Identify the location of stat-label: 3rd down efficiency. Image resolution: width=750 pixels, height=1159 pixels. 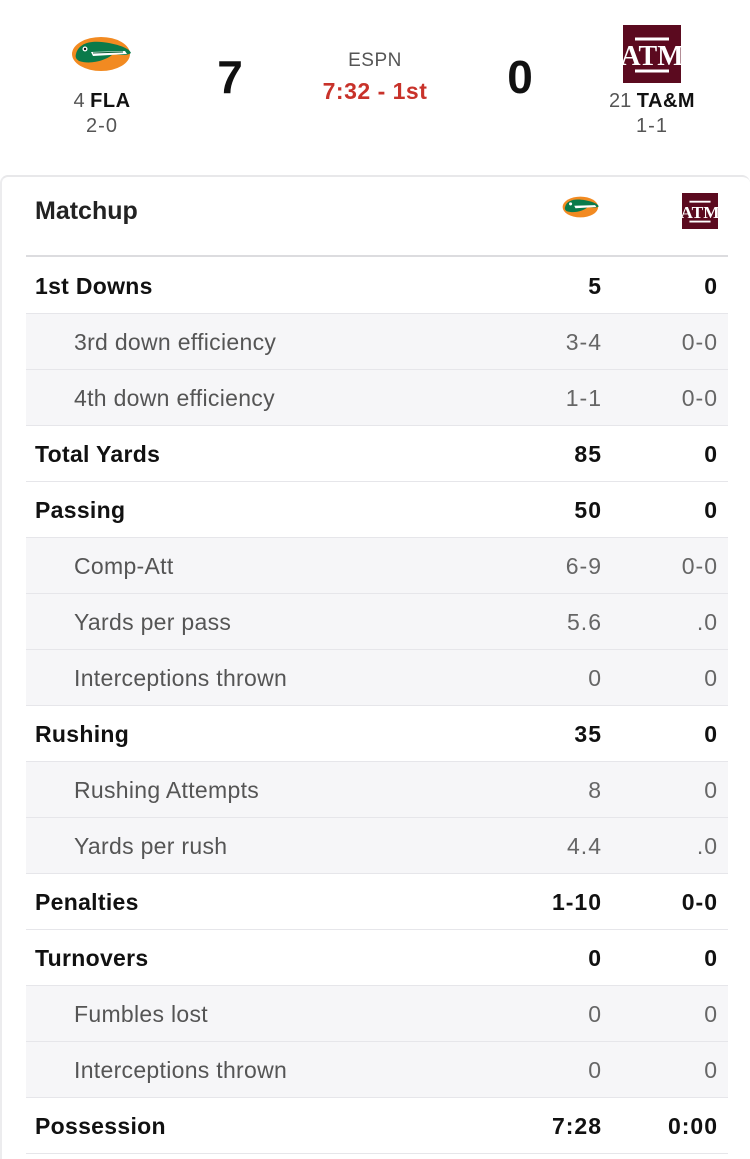
(175, 342).